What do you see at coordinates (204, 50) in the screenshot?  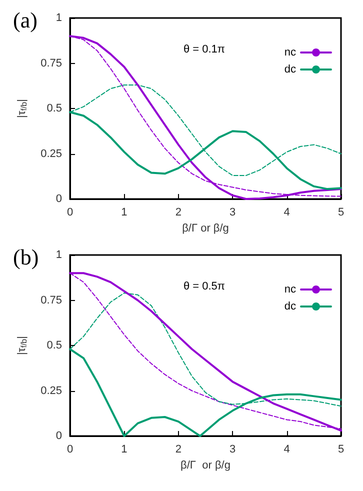 I see `annotation: θ = 0.1π` at bounding box center [204, 50].